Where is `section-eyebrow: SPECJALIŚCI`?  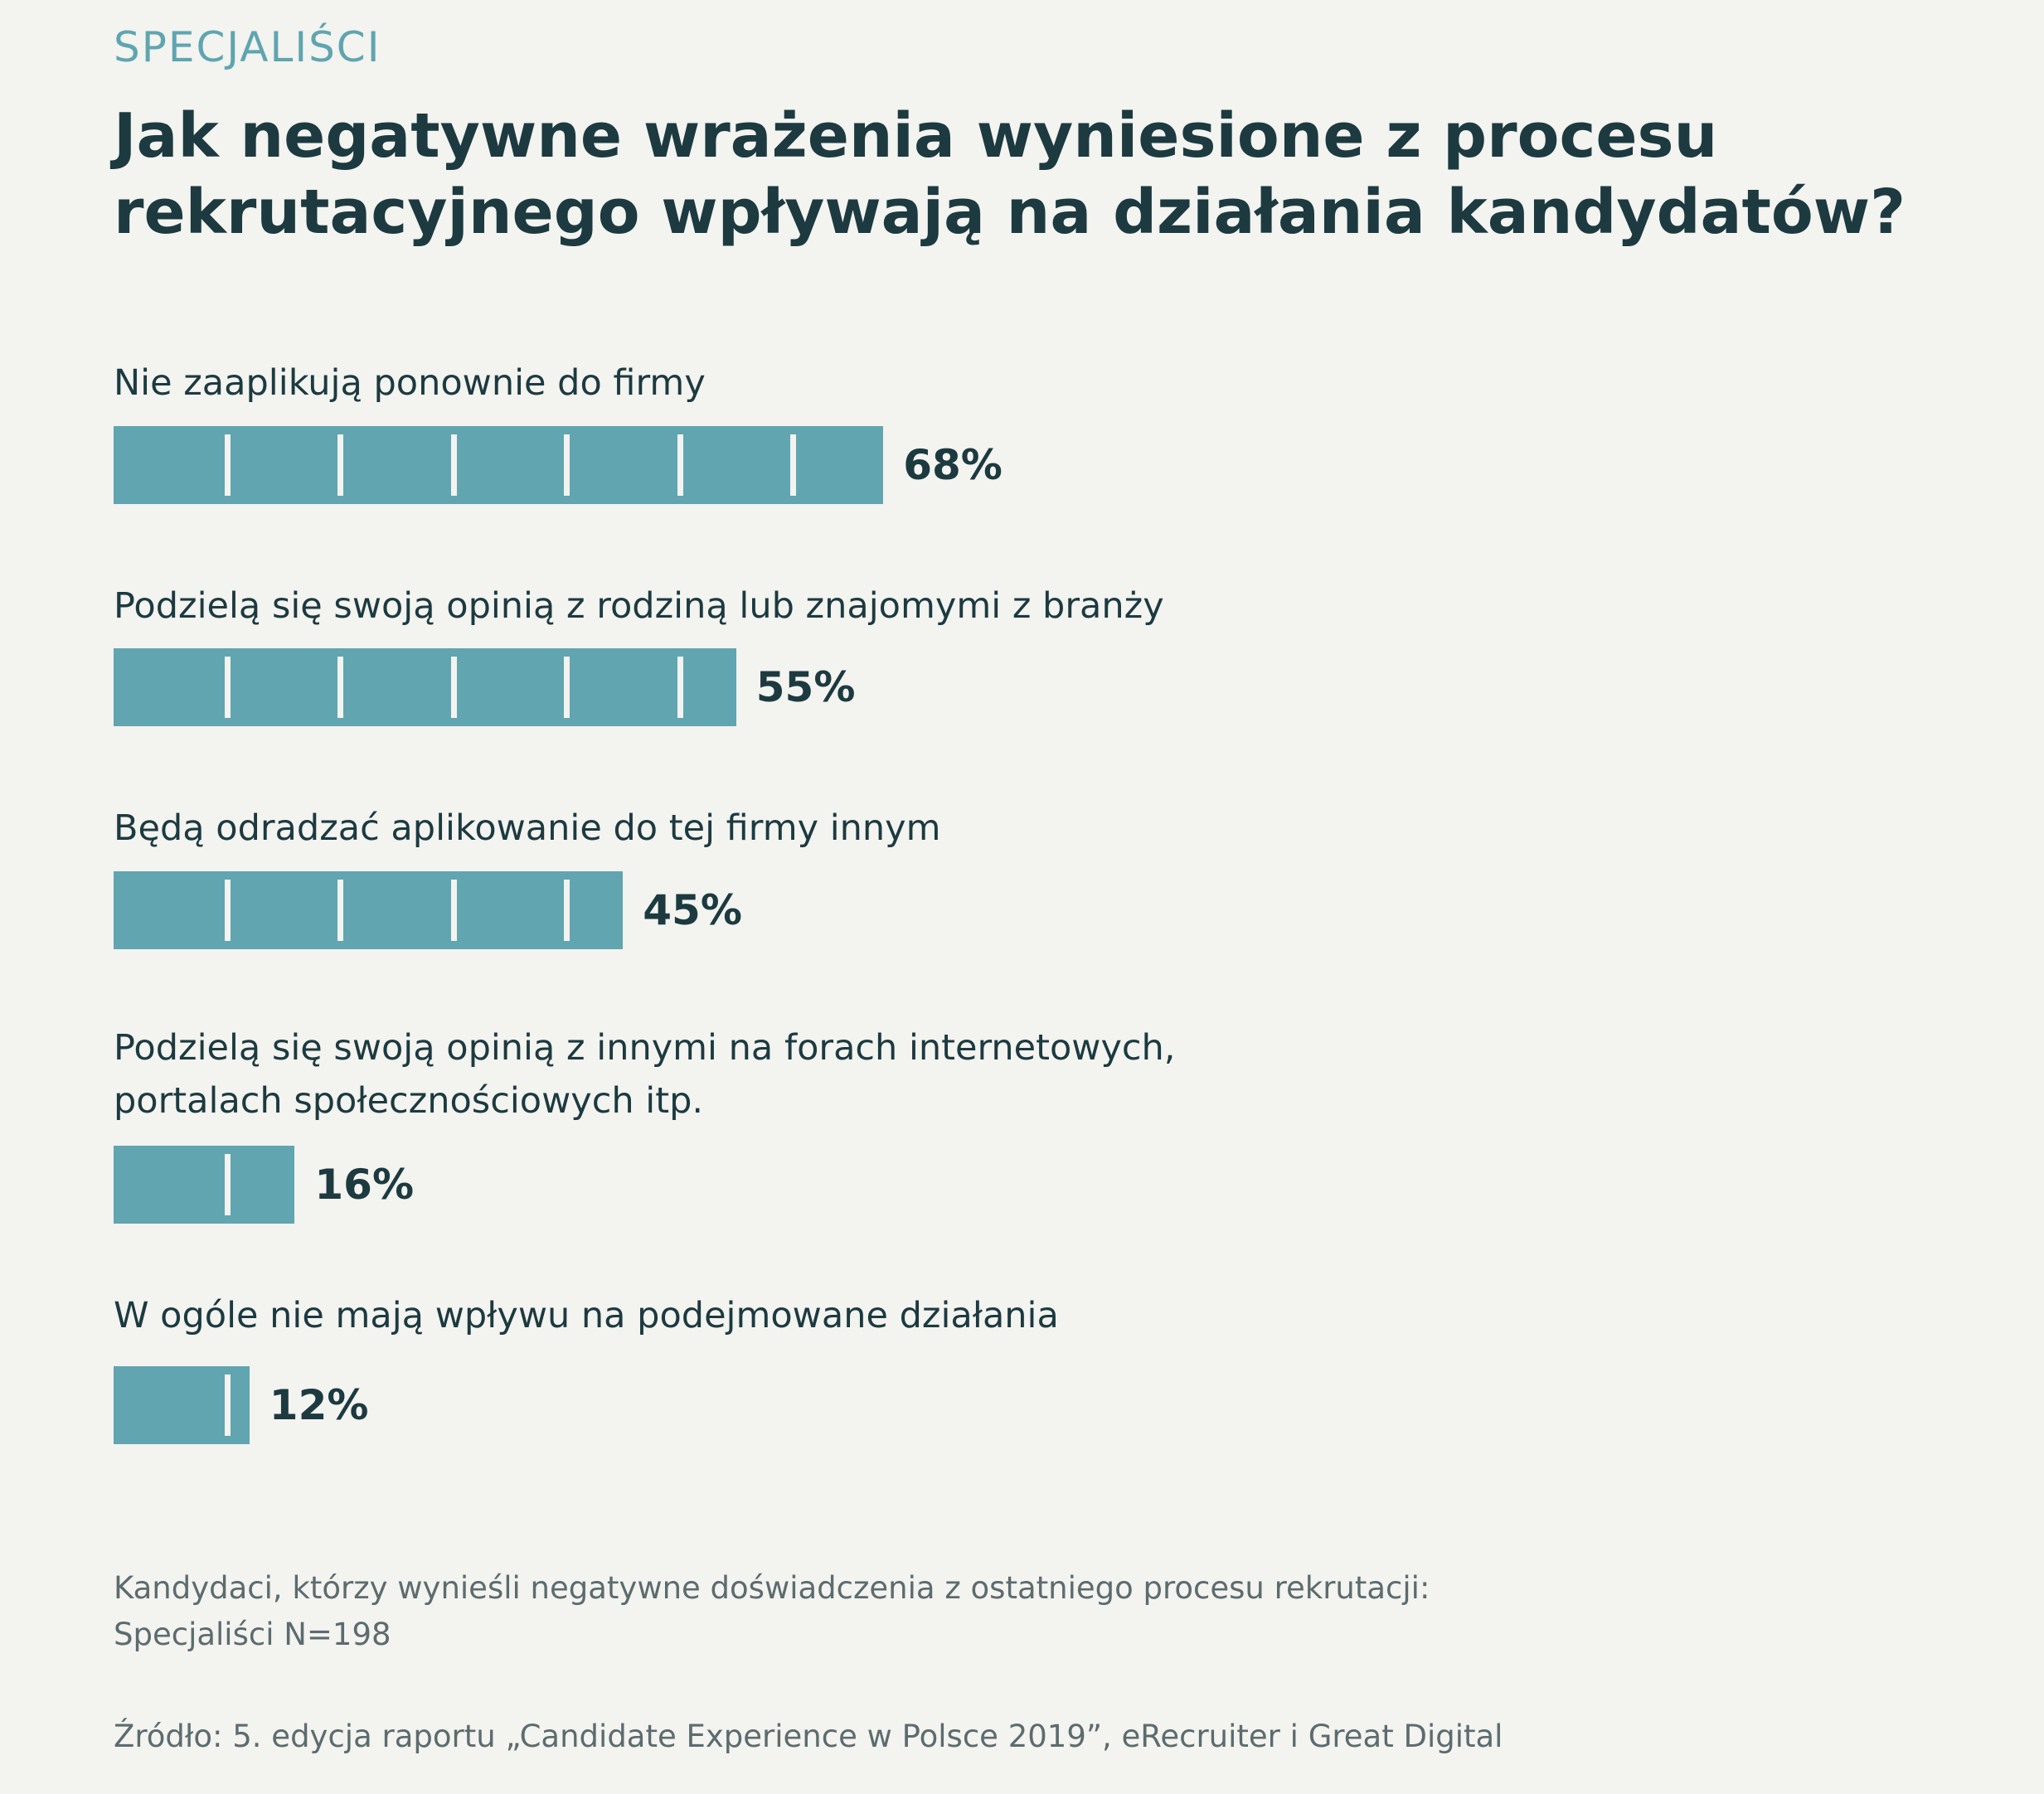
section-eyebrow: SPECJALIŚCI is located at coordinates (247, 47).